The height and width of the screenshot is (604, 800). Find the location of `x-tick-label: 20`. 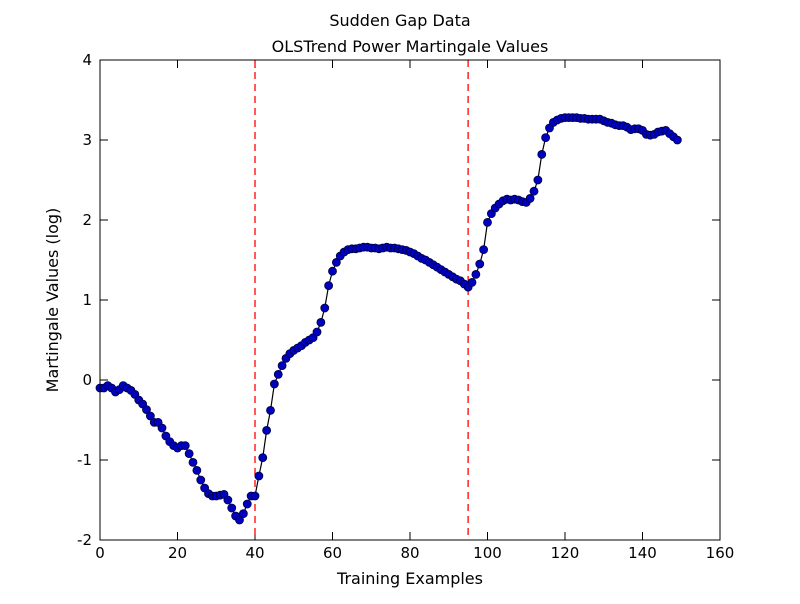

x-tick-label: 20 is located at coordinates (177, 553).